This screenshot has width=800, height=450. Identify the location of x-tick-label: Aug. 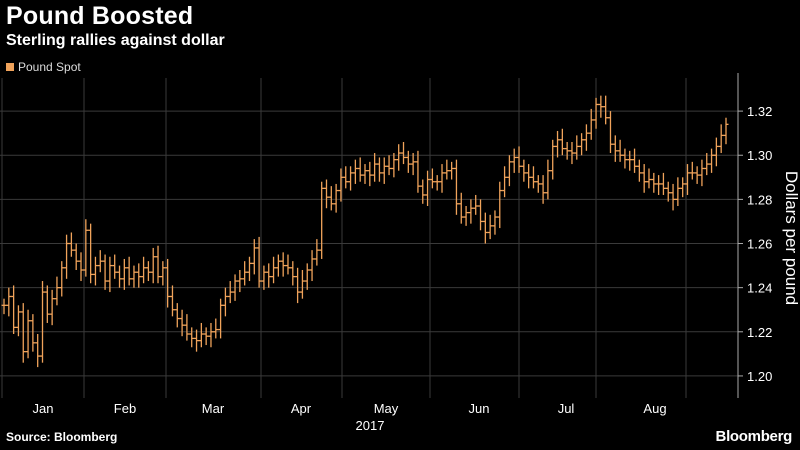
(654, 408).